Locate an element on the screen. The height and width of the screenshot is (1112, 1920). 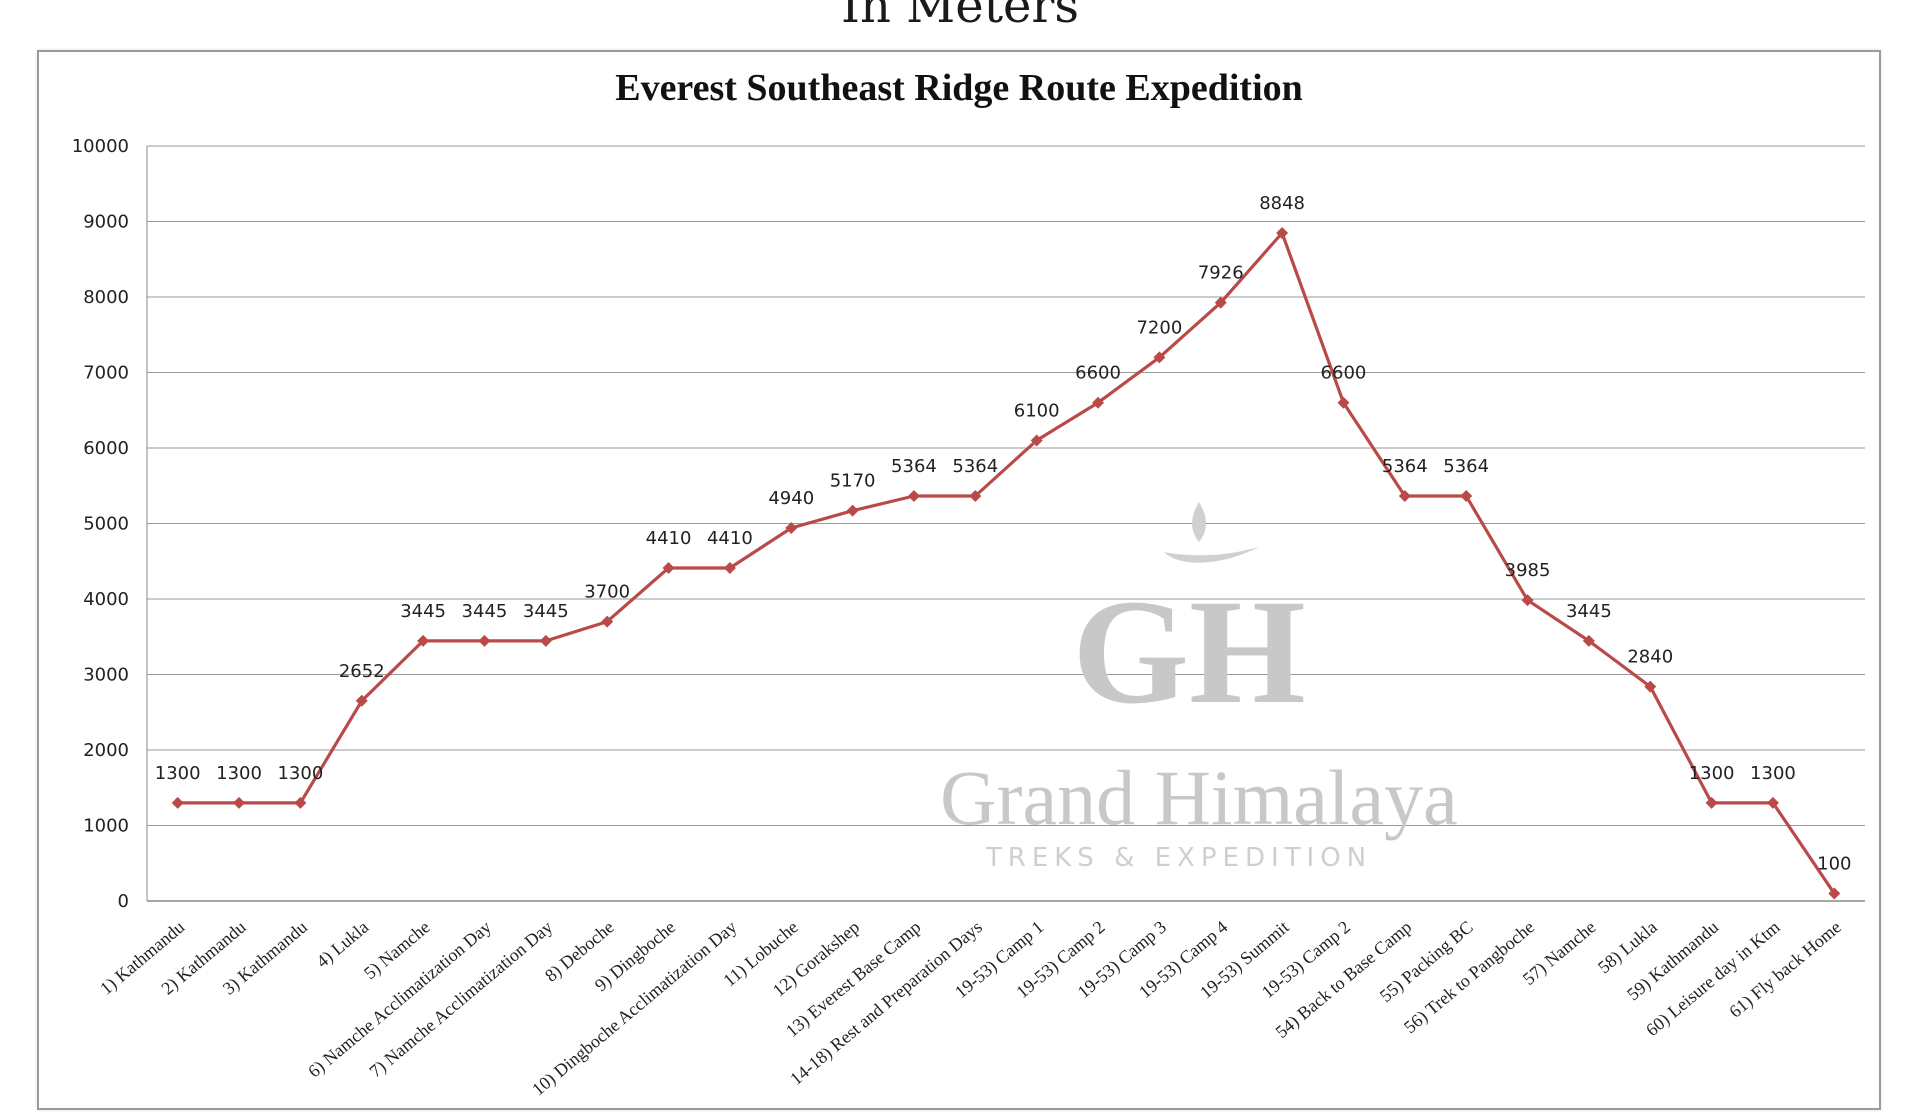
data-label-17: 7200 is located at coordinates (1159, 327).